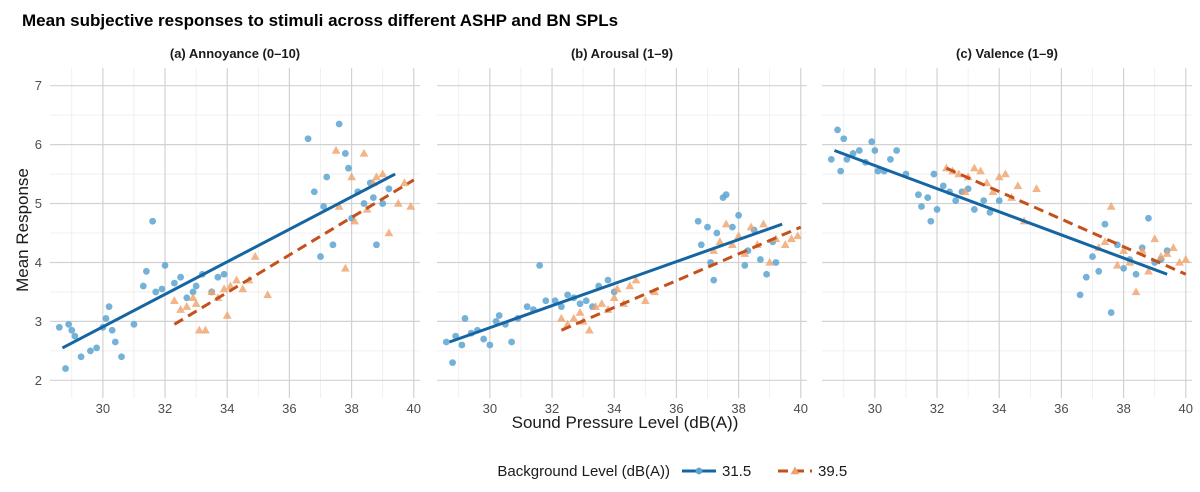 This screenshot has height=492, width=1200. What do you see at coordinates (583, 471) in the screenshot?
I see `legend-title: Background Level (dB(A))` at bounding box center [583, 471].